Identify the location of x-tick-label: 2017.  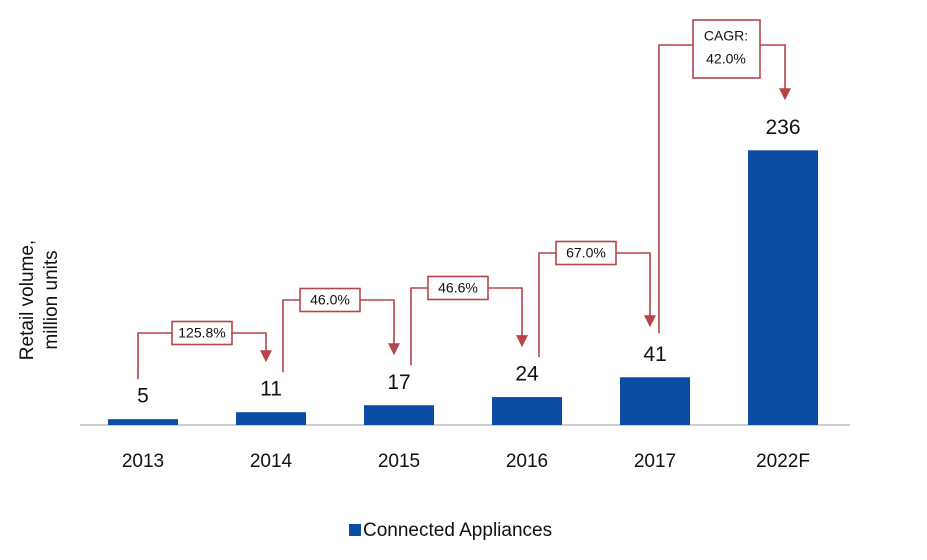
(655, 461).